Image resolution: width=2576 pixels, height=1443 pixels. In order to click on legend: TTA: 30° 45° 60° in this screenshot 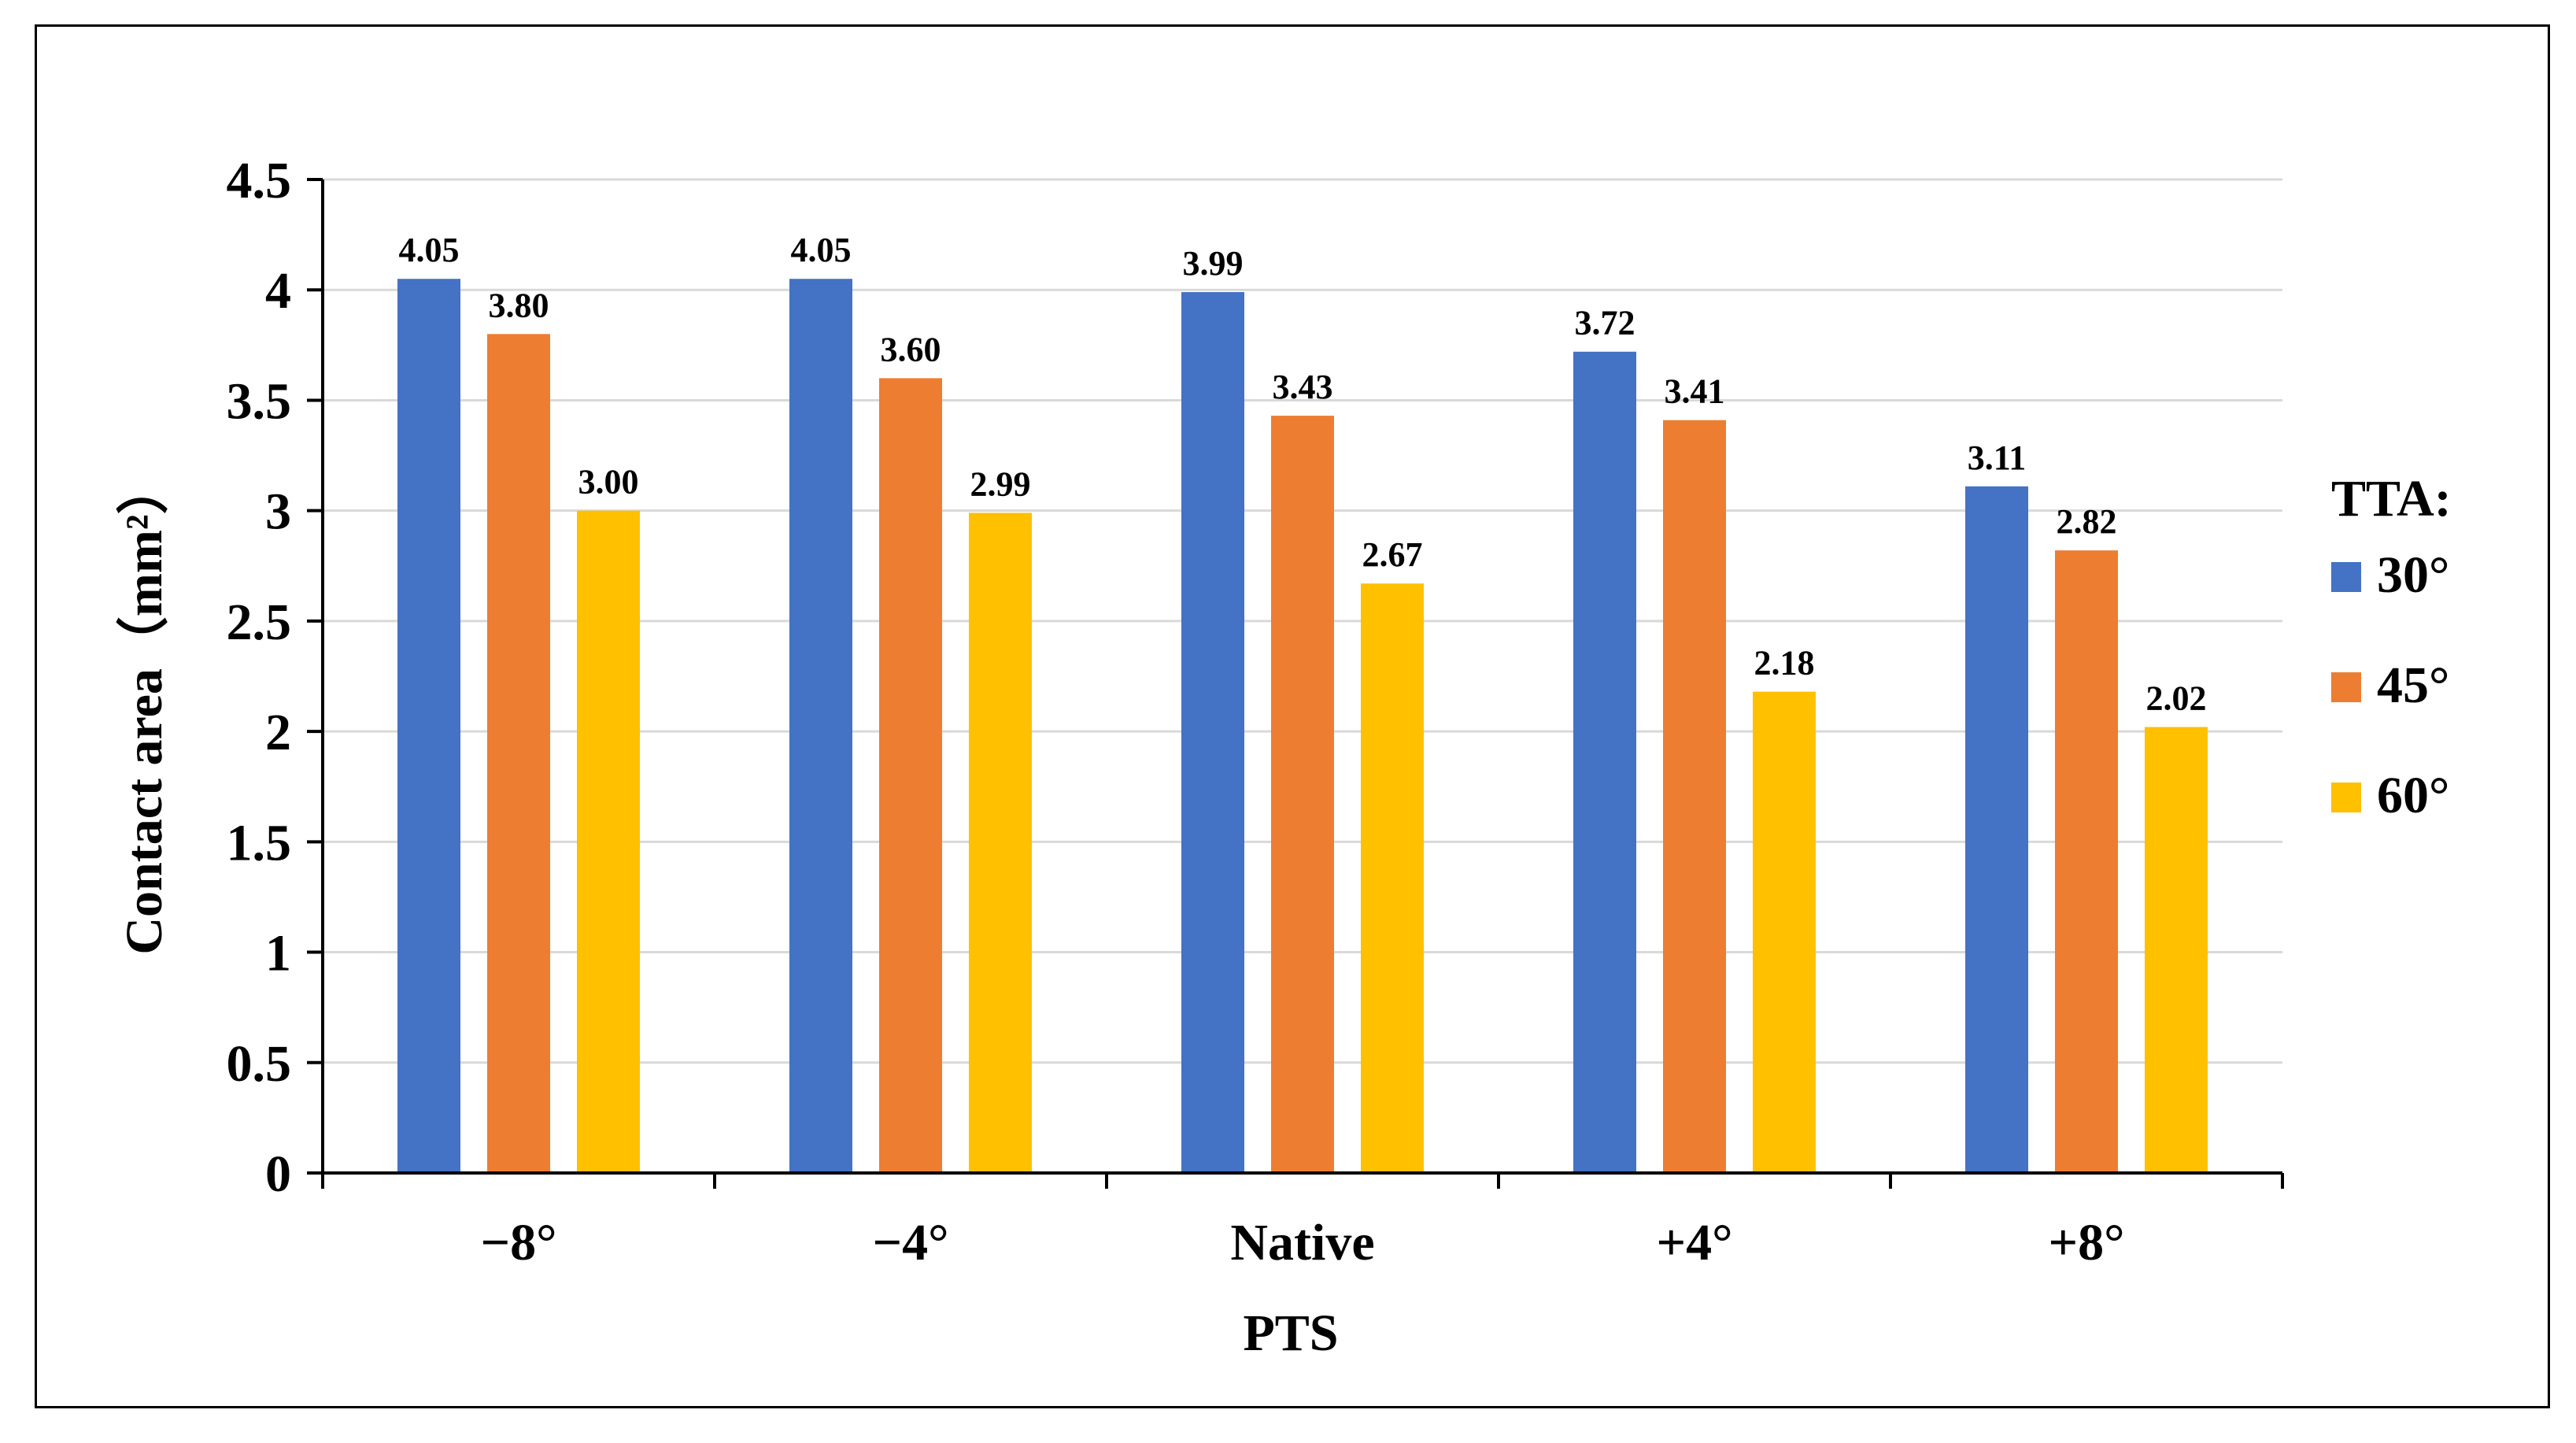, I will do `click(2391, 647)`.